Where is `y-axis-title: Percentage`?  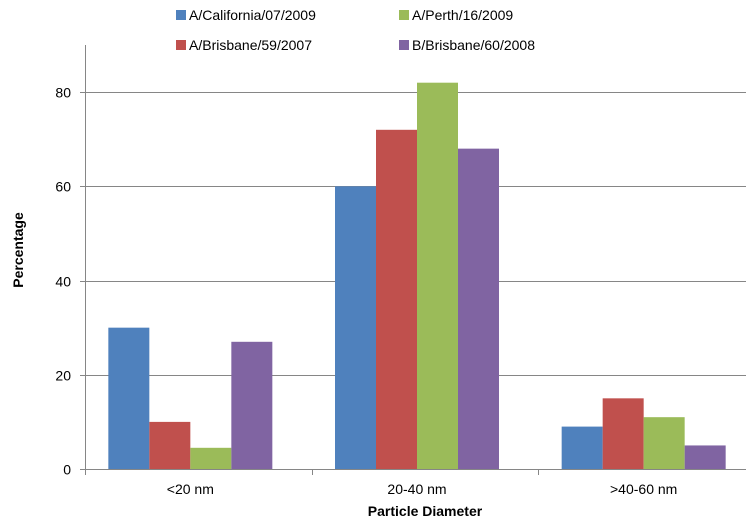 y-axis-title: Percentage is located at coordinates (18, 250).